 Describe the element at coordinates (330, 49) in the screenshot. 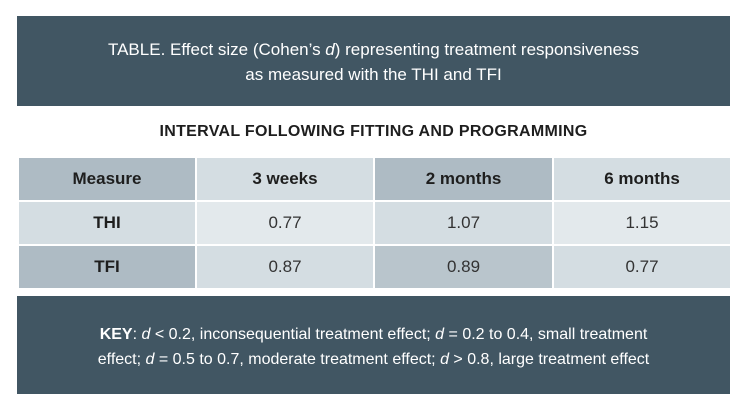

I see `title-variable-d: d` at that location.